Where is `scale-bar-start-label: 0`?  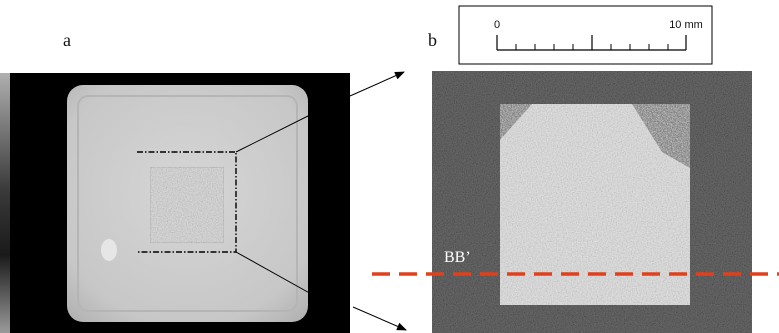
scale-bar-start-label: 0 is located at coordinates (497, 25).